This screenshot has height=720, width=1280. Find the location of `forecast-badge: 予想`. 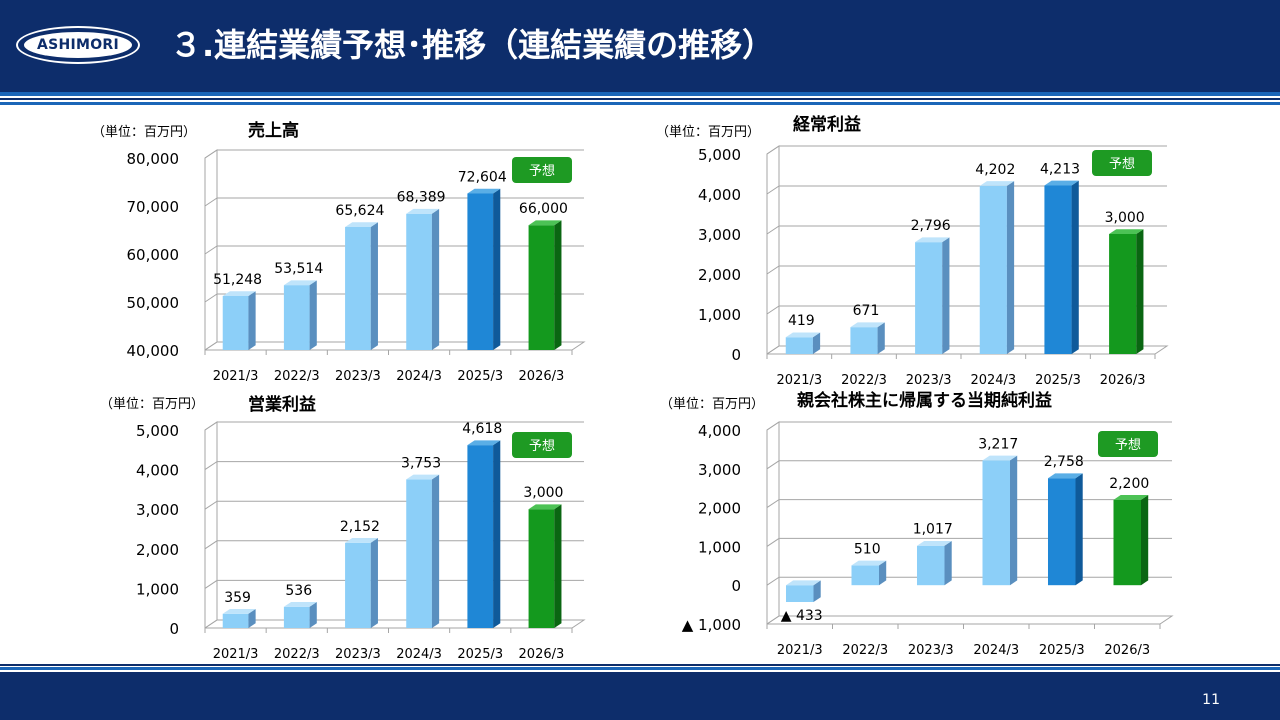

forecast-badge: 予想 is located at coordinates (1128, 444).